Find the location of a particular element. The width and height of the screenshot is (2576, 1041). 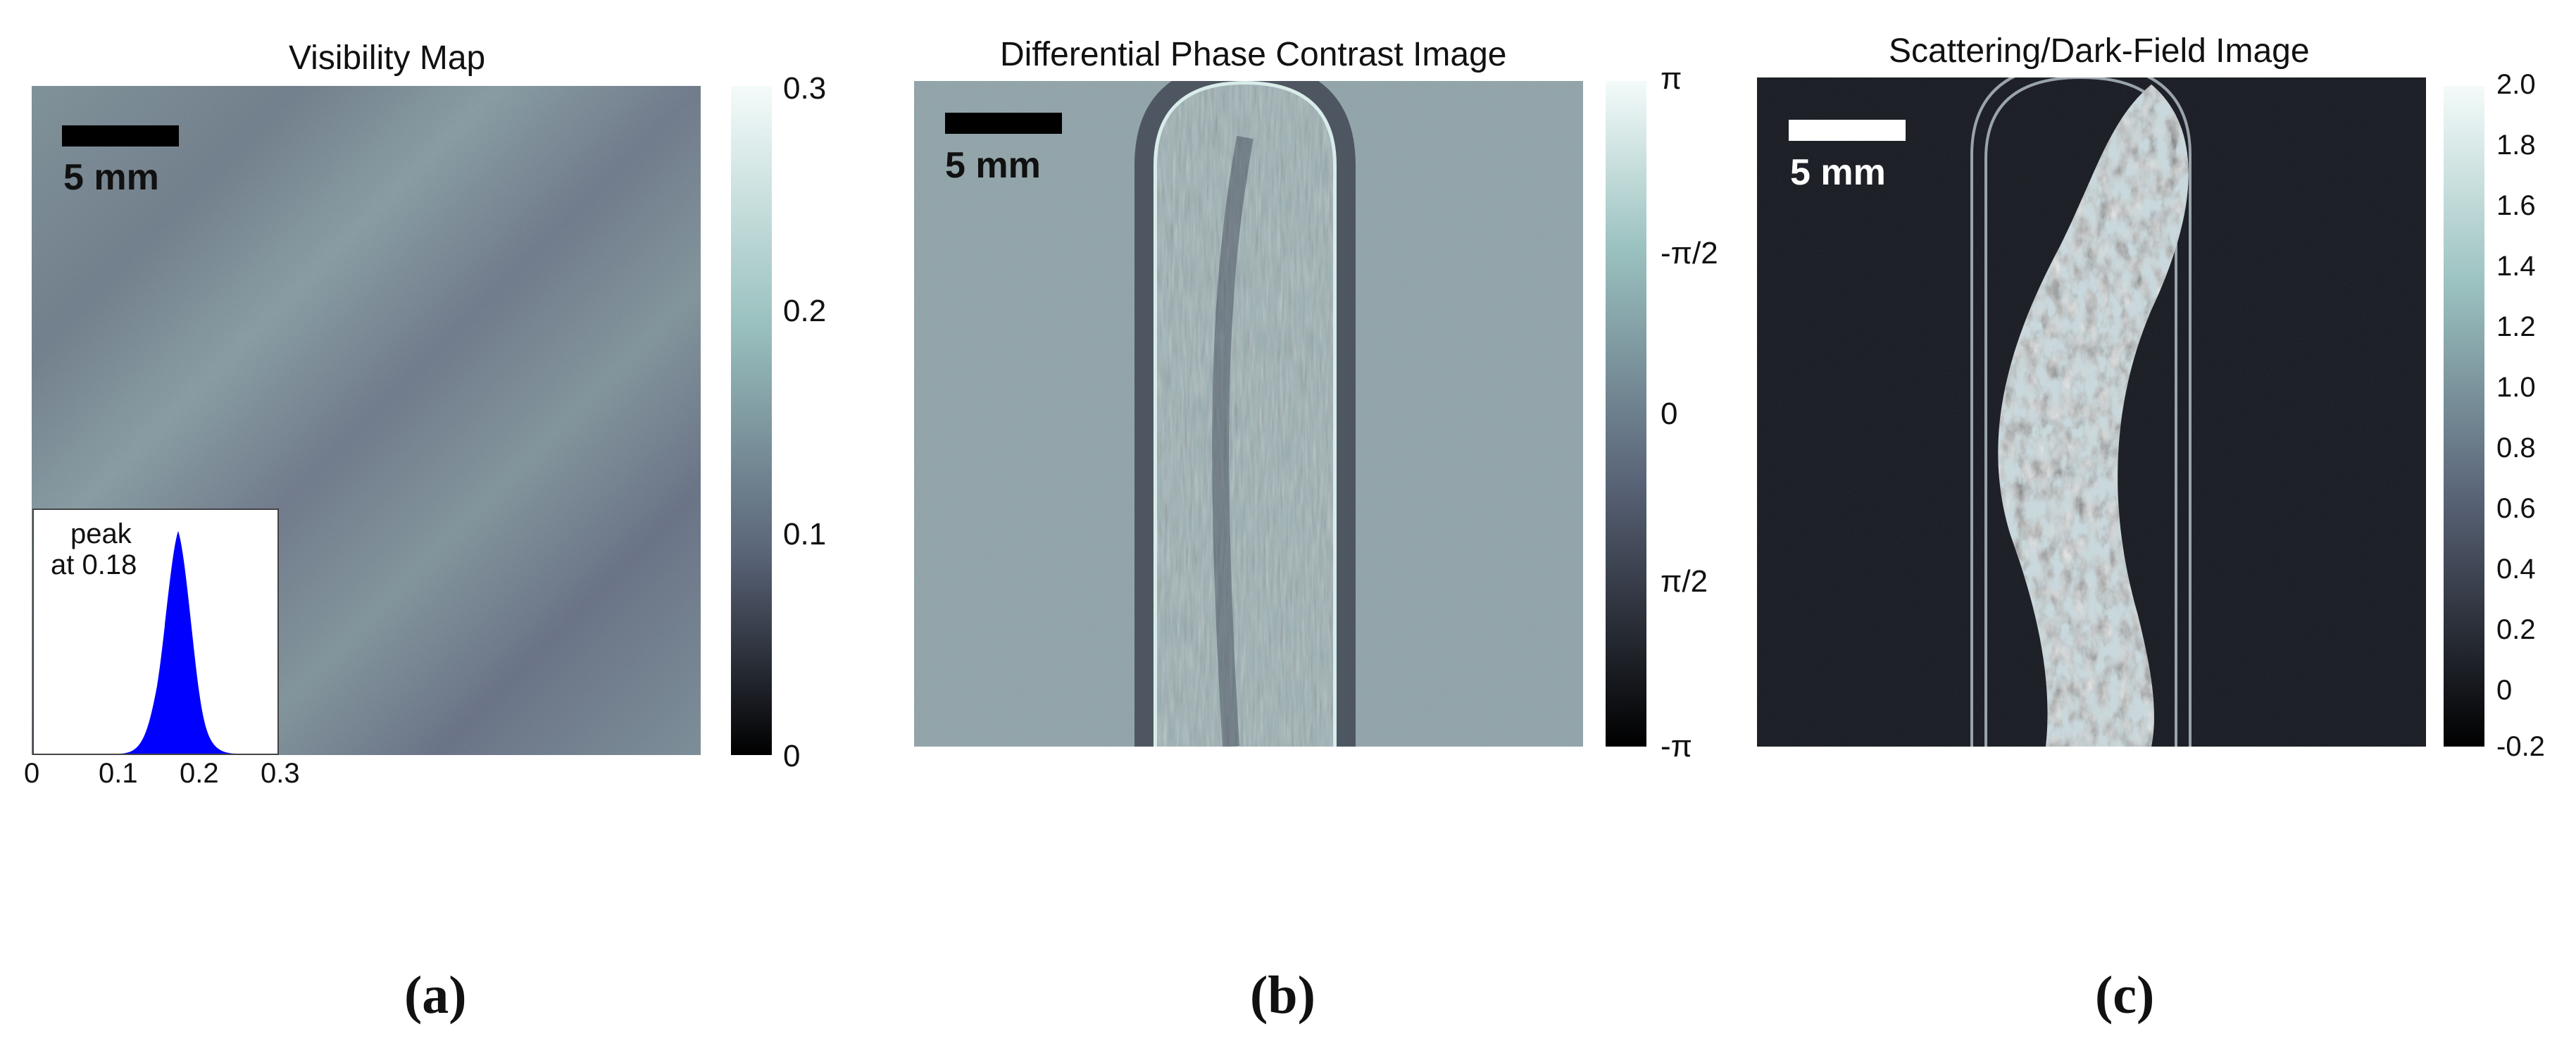

panel-title: Scattering/Dark-Field Image is located at coordinates (2099, 51).